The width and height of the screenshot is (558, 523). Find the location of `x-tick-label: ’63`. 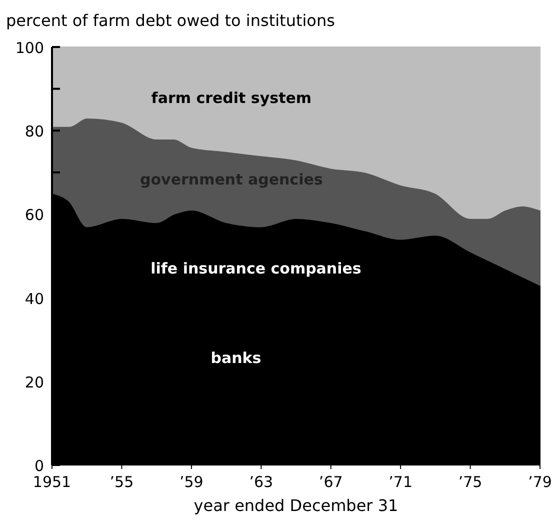

x-tick-label: ’63 is located at coordinates (261, 482).